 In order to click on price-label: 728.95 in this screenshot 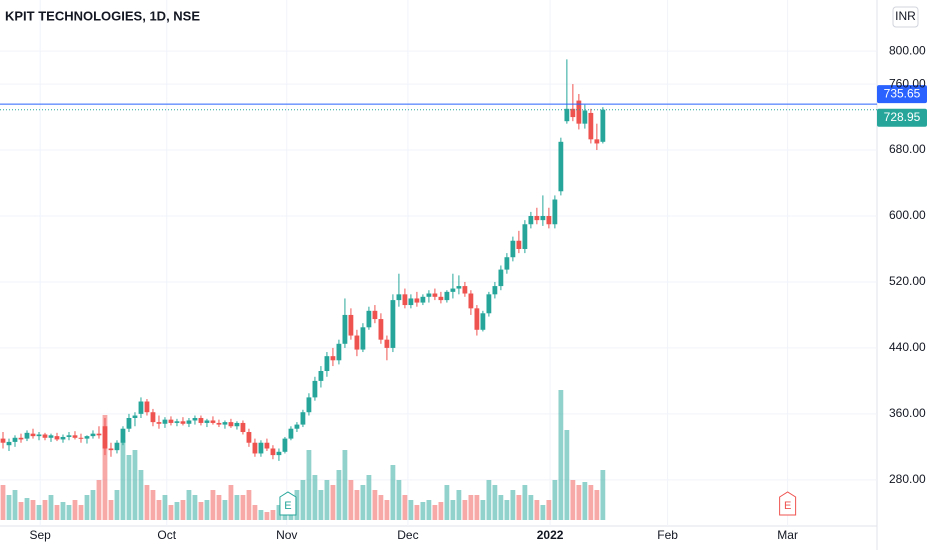, I will do `click(902, 117)`.